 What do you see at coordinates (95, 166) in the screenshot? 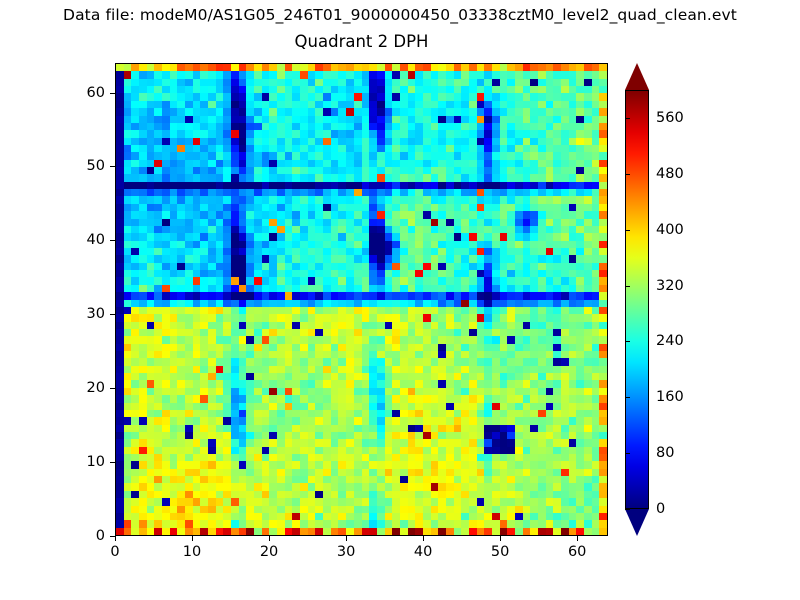
I see `y-tick-label: 50` at bounding box center [95, 166].